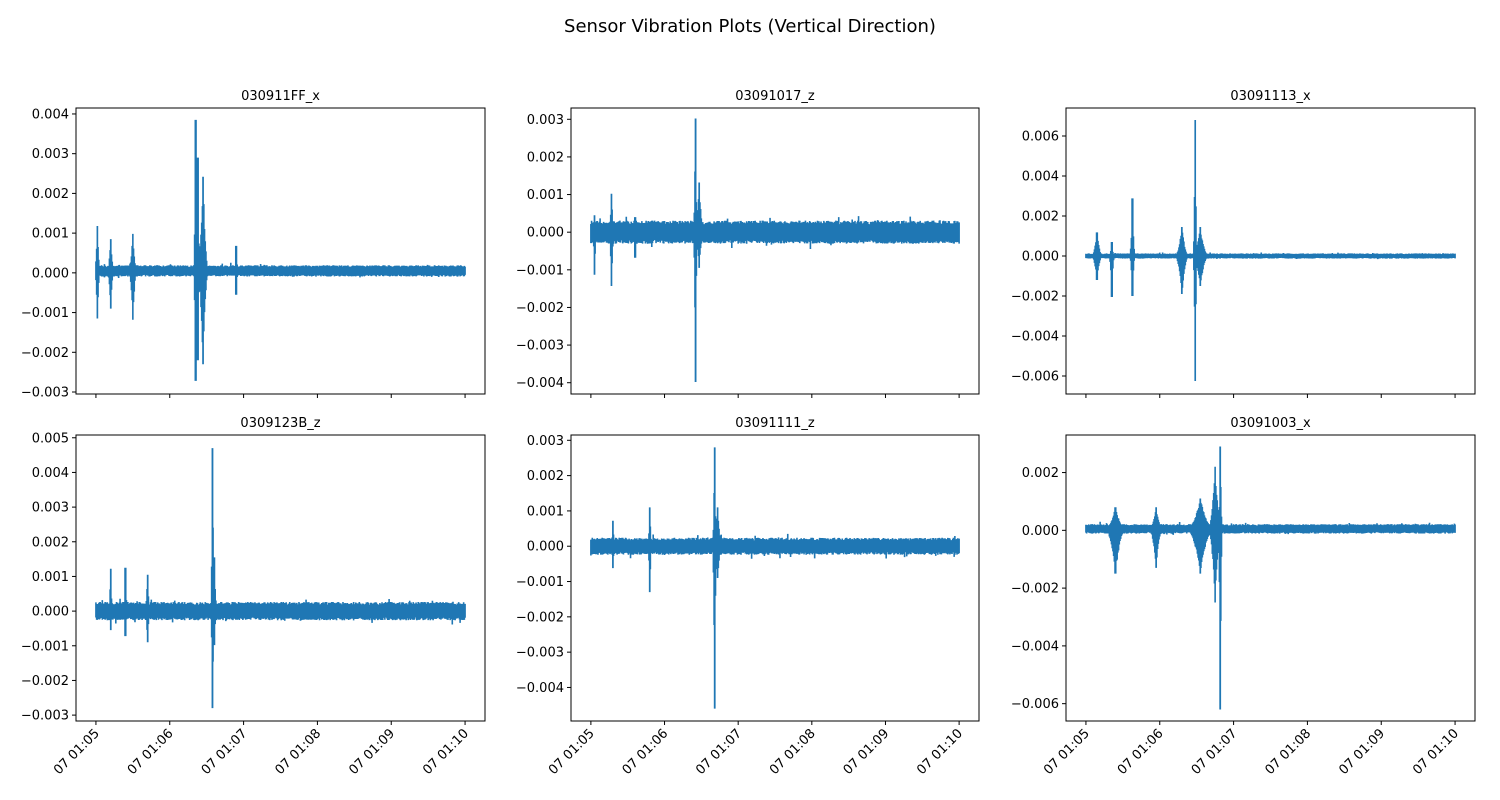  Describe the element at coordinates (280, 96) in the screenshot. I see `subplot-title: 030911FF_x` at that location.